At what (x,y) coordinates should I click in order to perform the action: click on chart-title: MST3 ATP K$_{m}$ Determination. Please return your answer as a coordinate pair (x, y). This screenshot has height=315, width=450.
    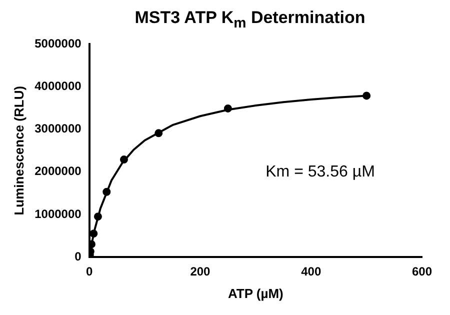
    Looking at the image, I should click on (250, 21).